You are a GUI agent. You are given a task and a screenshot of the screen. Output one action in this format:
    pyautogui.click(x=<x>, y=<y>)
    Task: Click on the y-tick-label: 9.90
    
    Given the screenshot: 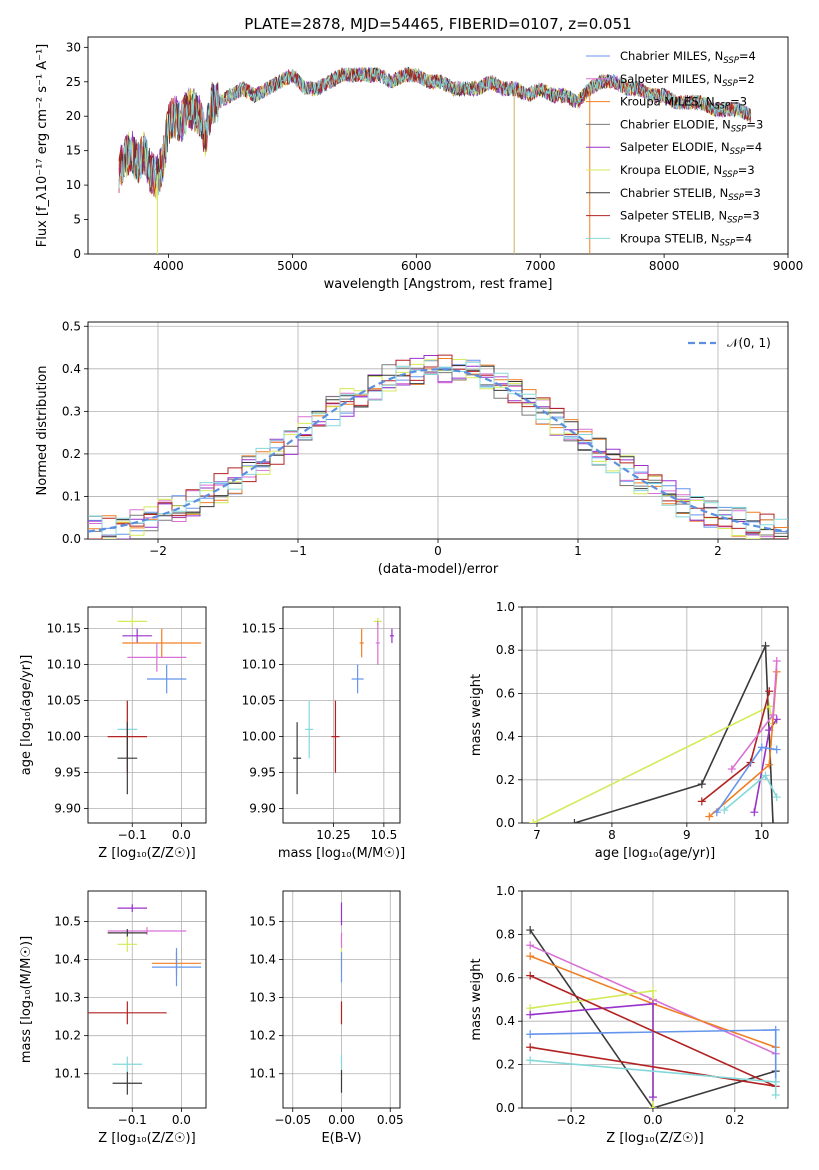 What is the action you would take?
    pyautogui.click(x=262, y=809)
    